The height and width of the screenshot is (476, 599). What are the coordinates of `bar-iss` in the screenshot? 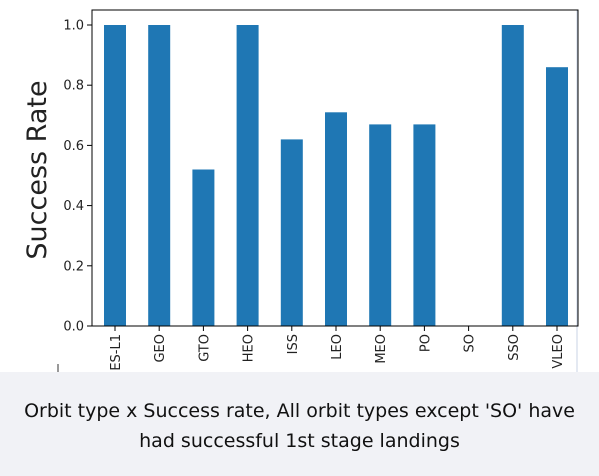 It's located at (291, 232).